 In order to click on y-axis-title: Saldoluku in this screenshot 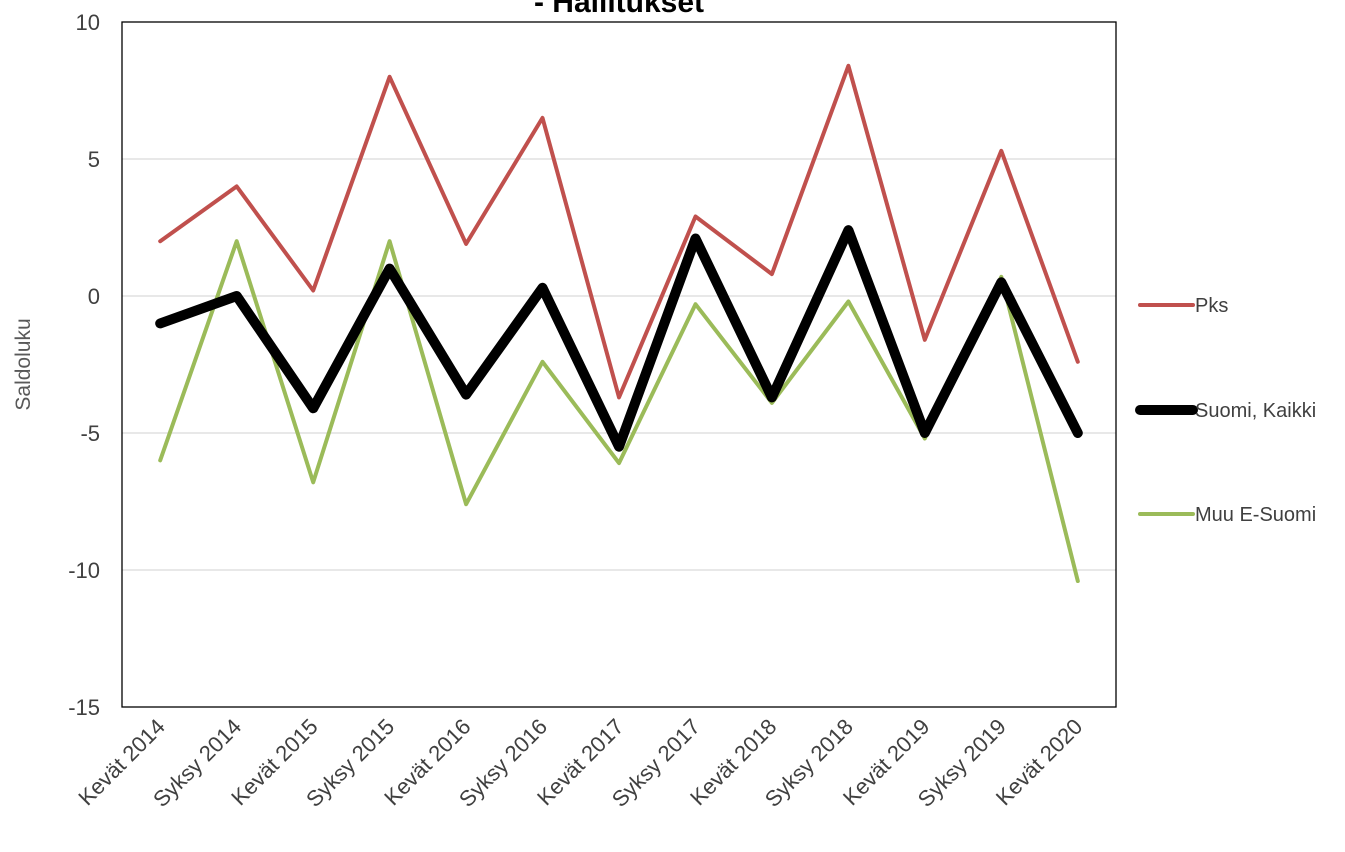, I will do `click(23, 364)`.